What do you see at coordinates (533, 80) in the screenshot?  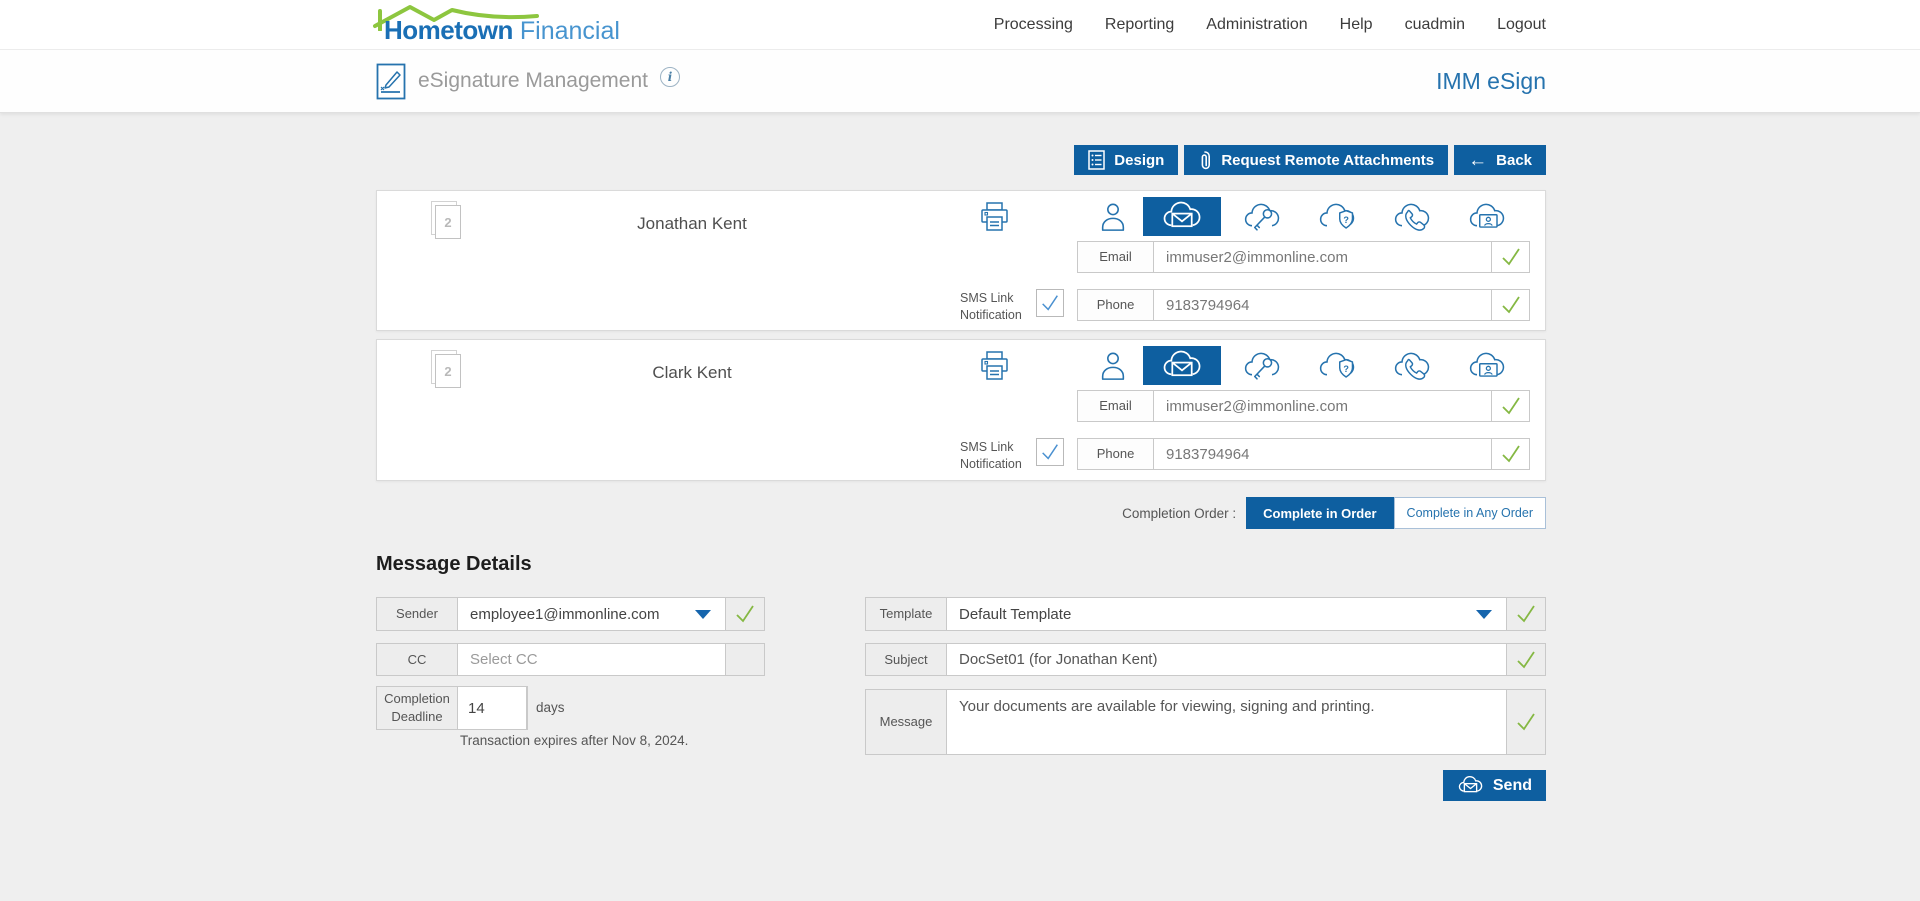 I see `page-title: eSignature Management` at bounding box center [533, 80].